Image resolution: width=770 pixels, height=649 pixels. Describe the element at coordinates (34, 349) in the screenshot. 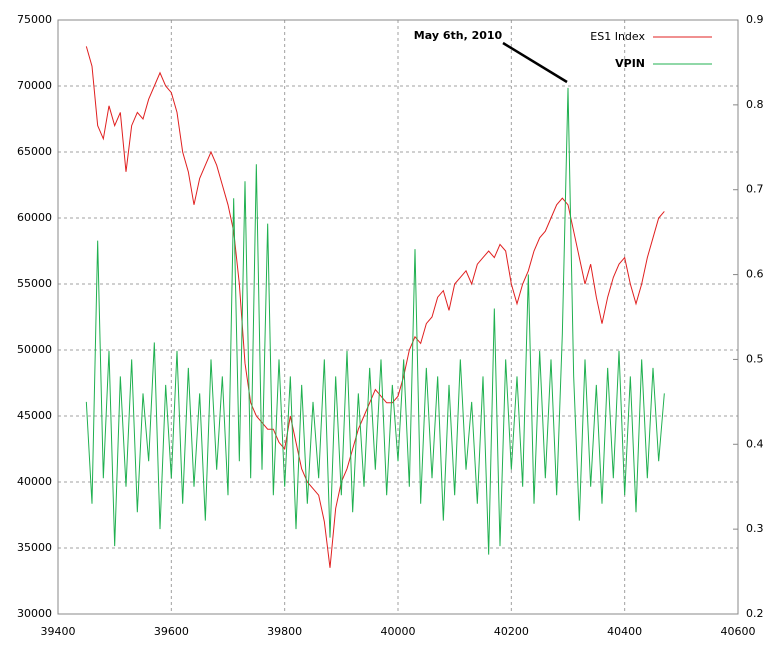

I see `y-tick-label: 50000` at that location.